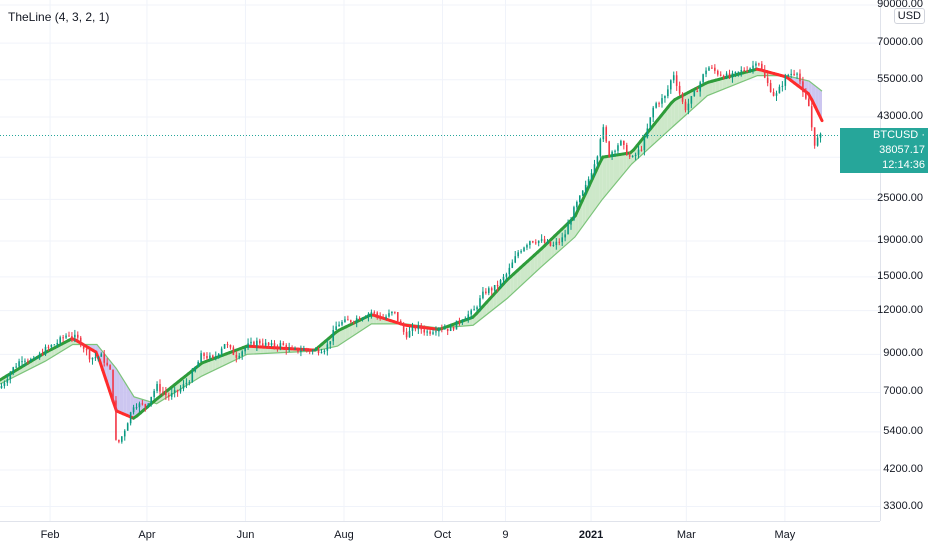  I want to click on symbol-name: BTCUSD, so click(895, 135).